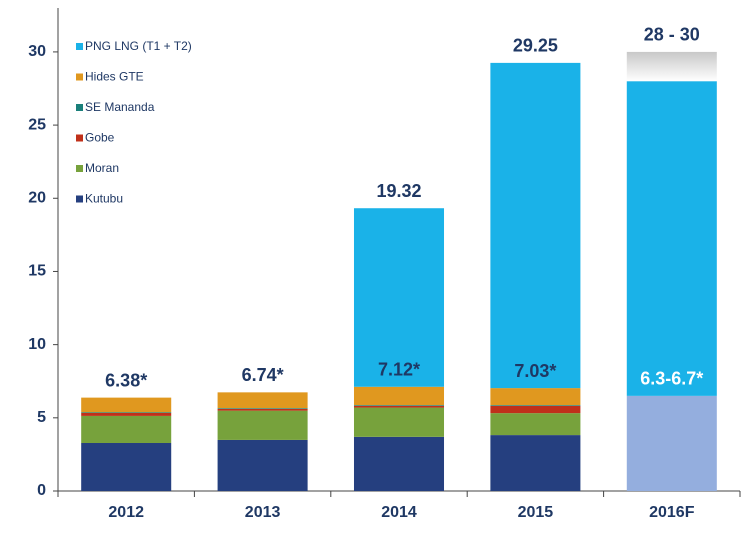 This screenshot has width=749, height=534. I want to click on y-tick-label: 5, so click(41, 417).